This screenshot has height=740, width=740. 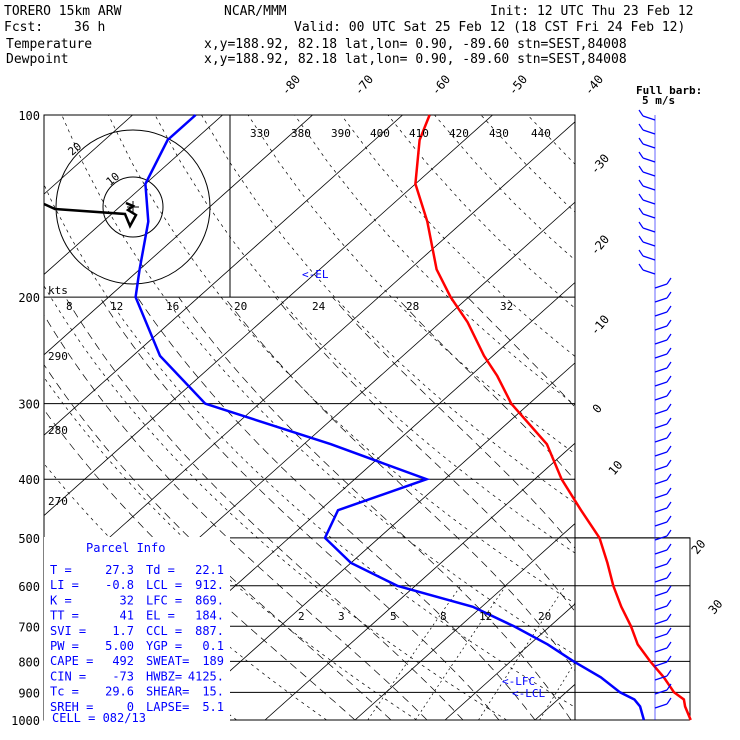 What do you see at coordinates (123, 661) in the screenshot?
I see `parcel-value: 492` at bounding box center [123, 661].